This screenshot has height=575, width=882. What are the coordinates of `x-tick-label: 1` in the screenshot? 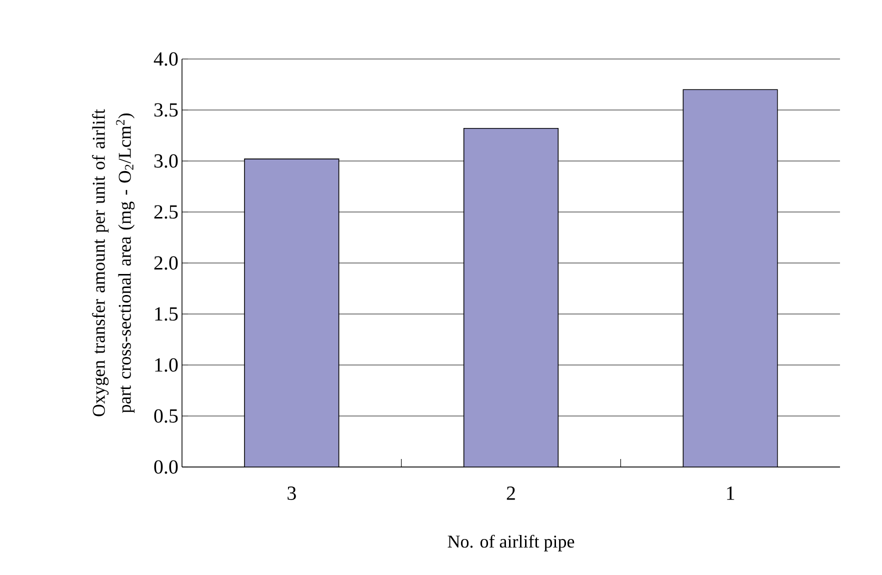 It's located at (730, 493).